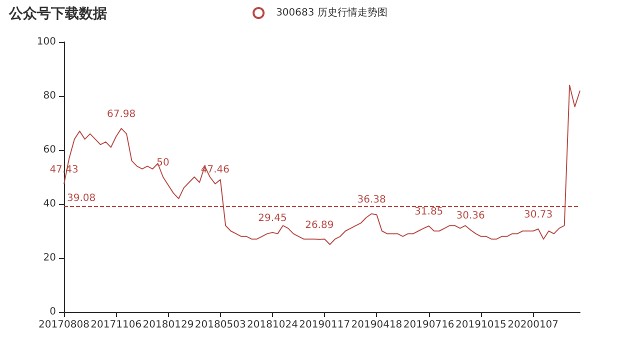 The image size is (640, 356). What do you see at coordinates (163, 163) in the screenshot?
I see `data-label: 50` at bounding box center [163, 163].